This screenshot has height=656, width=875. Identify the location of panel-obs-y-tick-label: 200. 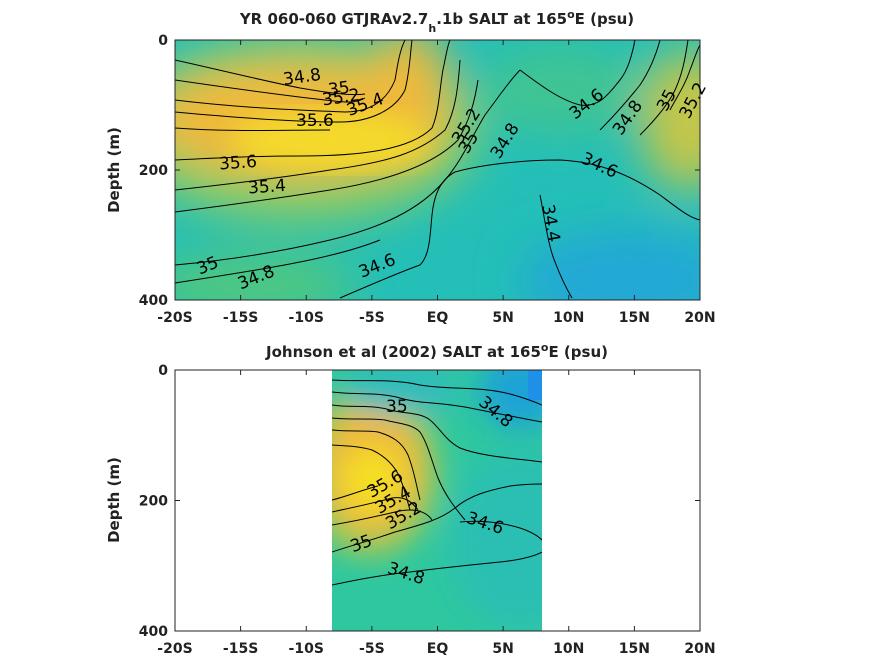
(153, 502).